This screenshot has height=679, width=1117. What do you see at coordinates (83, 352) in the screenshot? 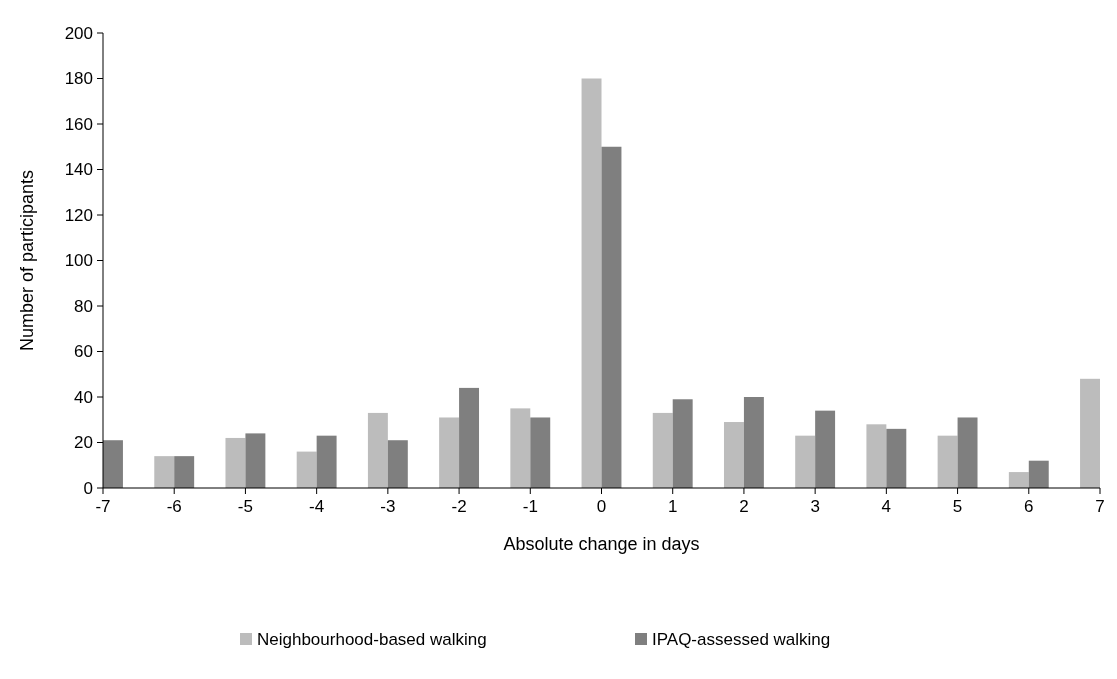
I see `y-tick-label: 60` at bounding box center [83, 352].